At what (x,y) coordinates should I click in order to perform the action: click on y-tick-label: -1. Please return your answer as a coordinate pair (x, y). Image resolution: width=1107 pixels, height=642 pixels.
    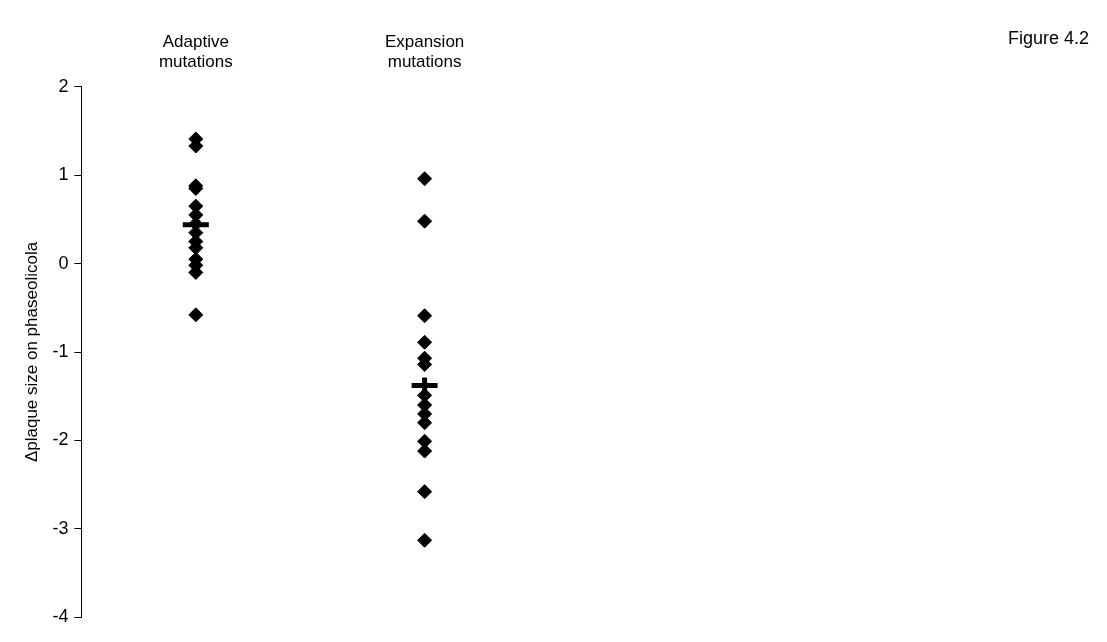
    Looking at the image, I should click on (60, 350).